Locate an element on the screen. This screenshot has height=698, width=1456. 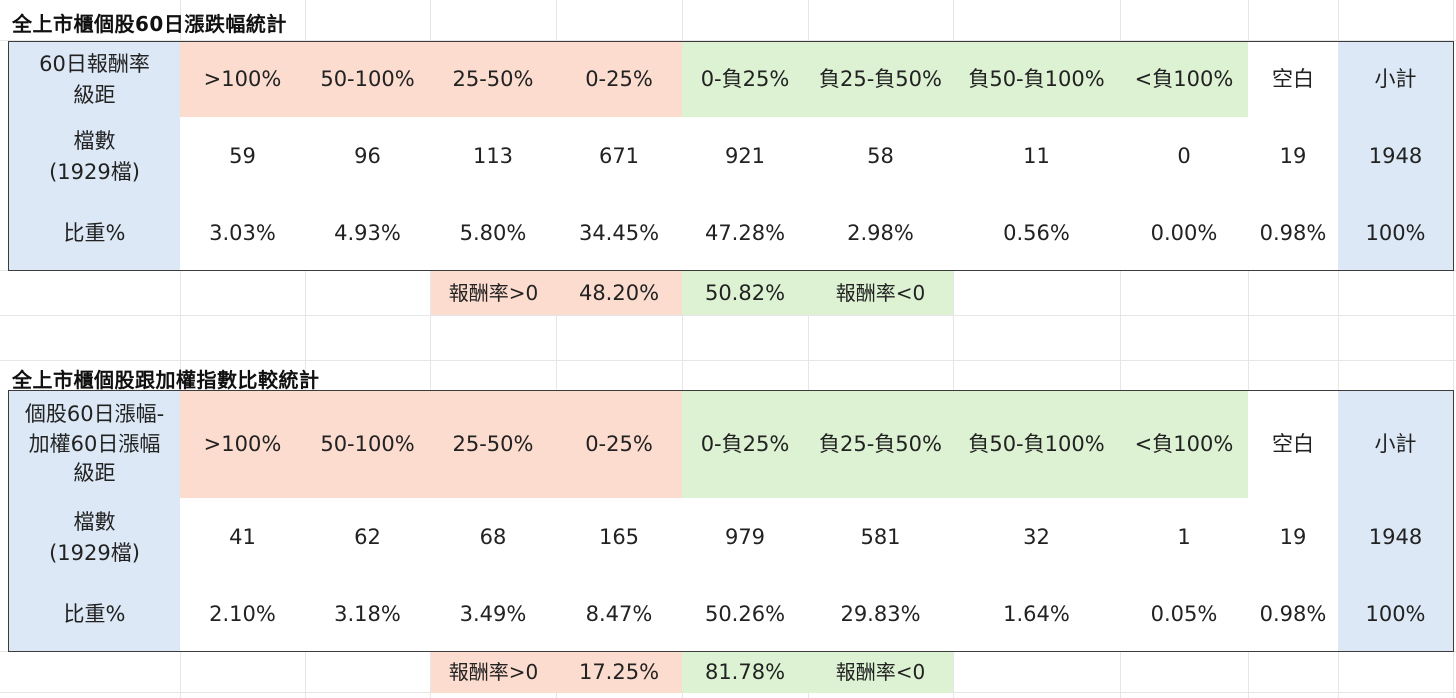
table-1-count-cell: 58 is located at coordinates (881, 157).